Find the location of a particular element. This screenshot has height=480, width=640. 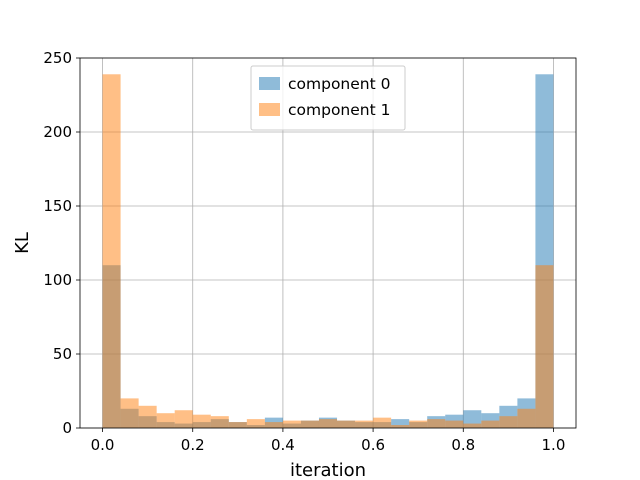

x-tick-label: 0.4 is located at coordinates (283, 445).